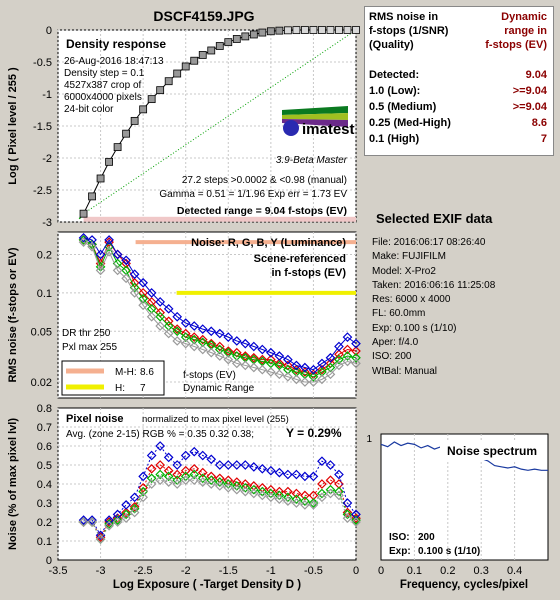 Image resolution: width=560 pixels, height=600 pixels. I want to click on noise-ytick-label: 0.1, so click(44, 294).